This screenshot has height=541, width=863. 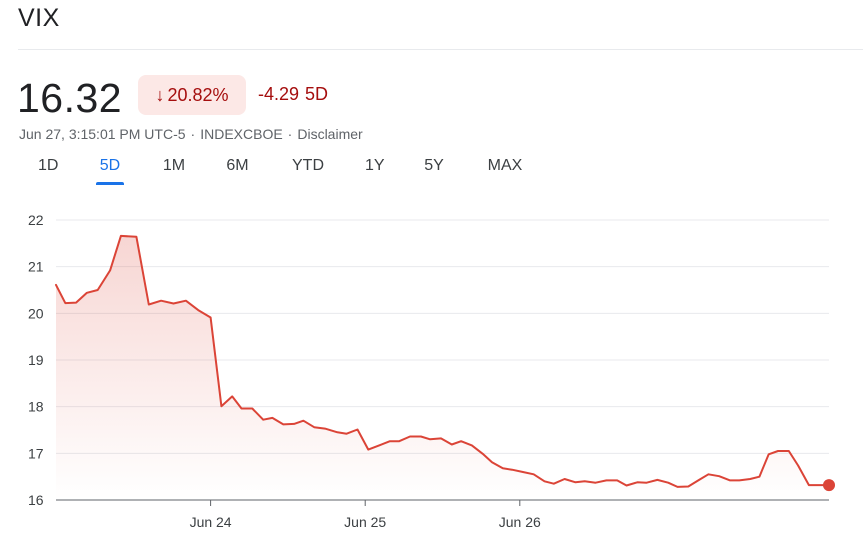 What do you see at coordinates (505, 165) in the screenshot?
I see `tab-max: MAX` at bounding box center [505, 165].